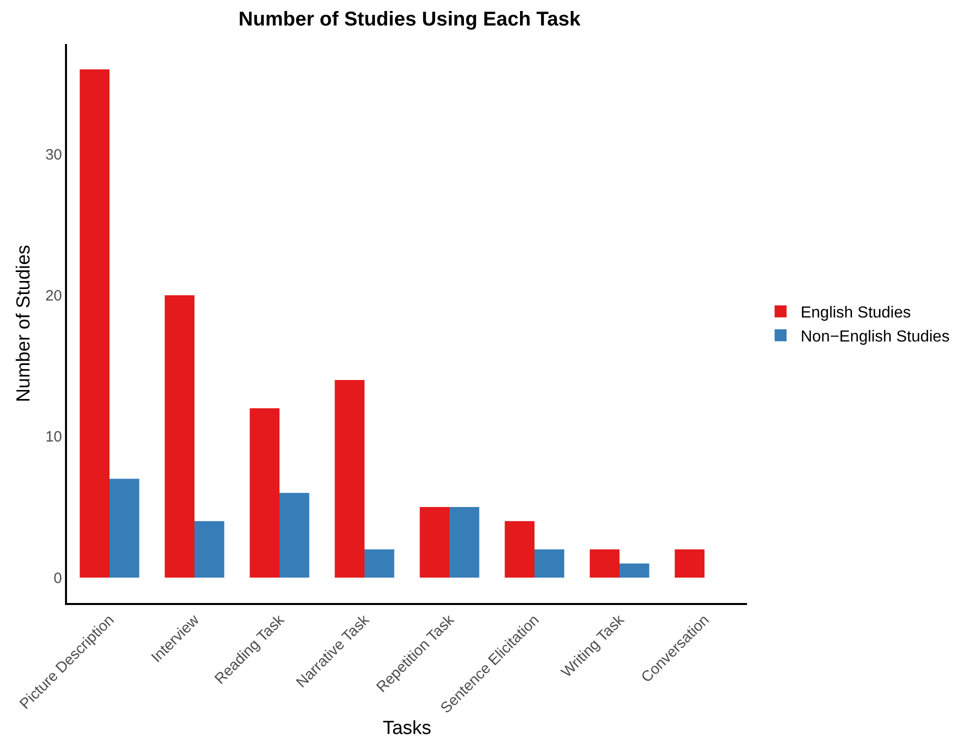 This screenshot has width=975, height=756. I want to click on chart-title: Number of Studies Using Each Task, so click(410, 19).